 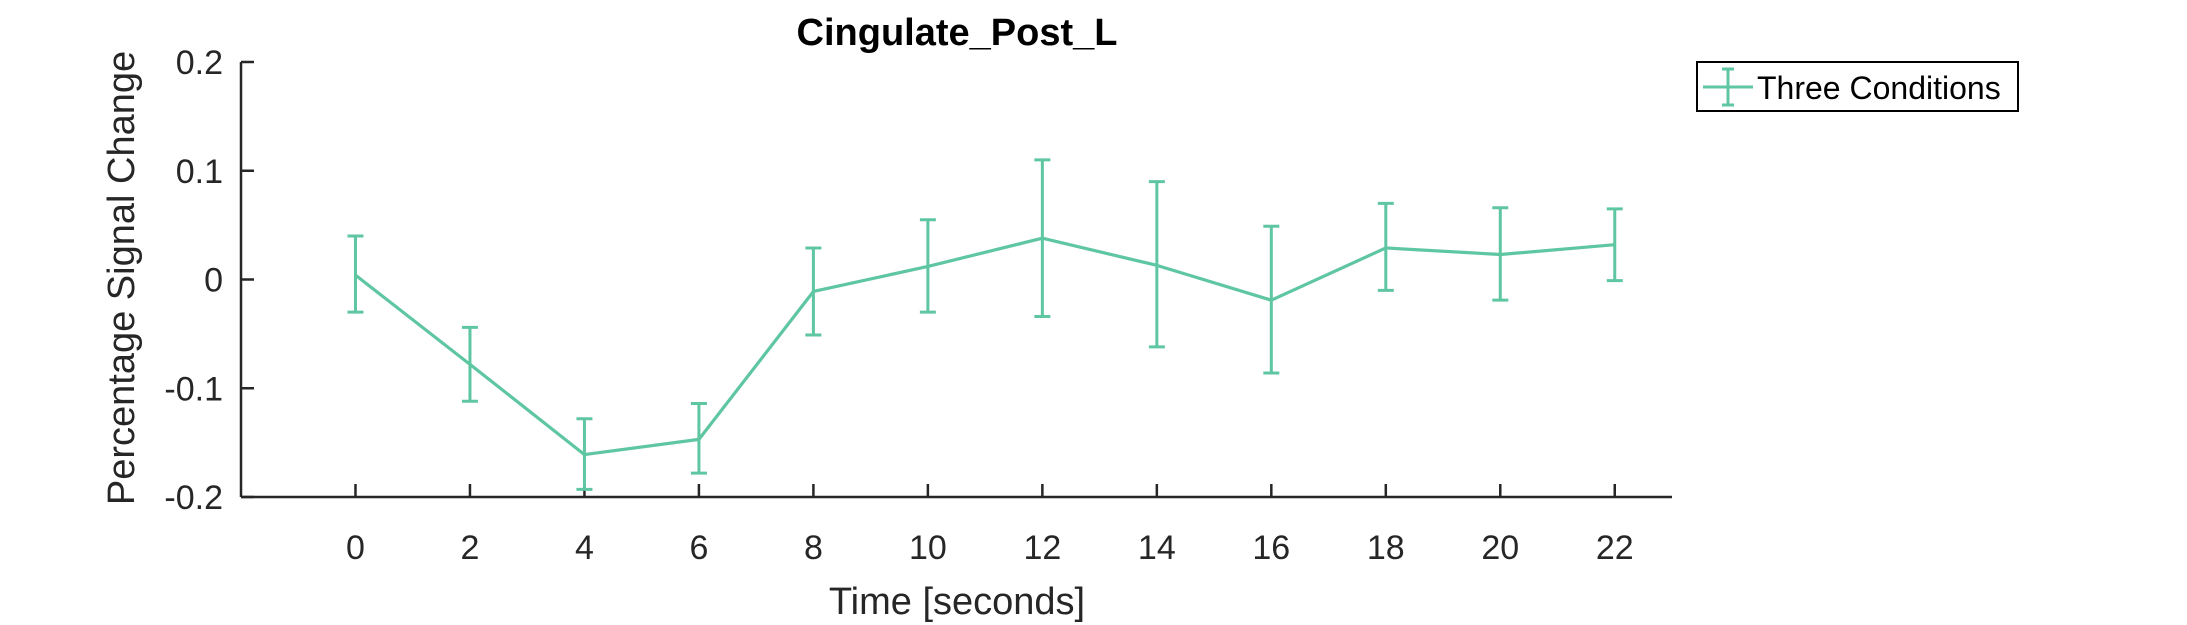 What do you see at coordinates (1271, 548) in the screenshot?
I see `x-tick-label: 16` at bounding box center [1271, 548].